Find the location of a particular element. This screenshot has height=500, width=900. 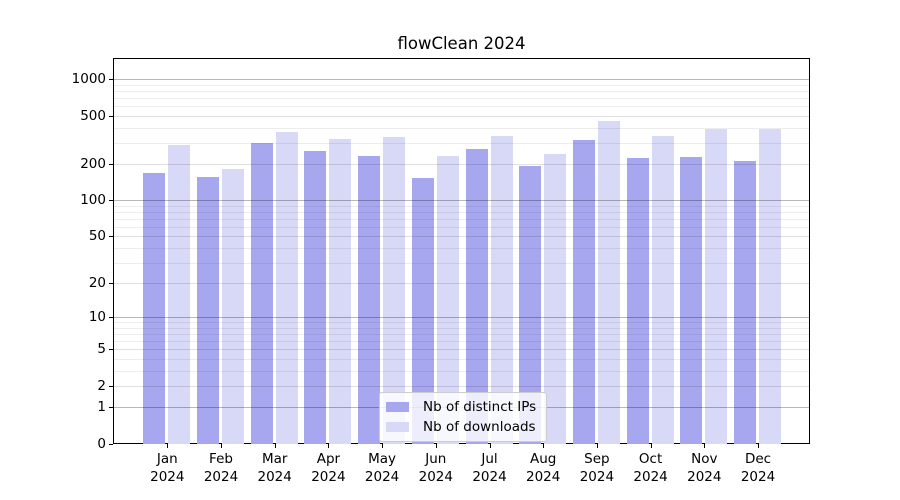

y-tick-label-200: 200 is located at coordinates (93, 164).